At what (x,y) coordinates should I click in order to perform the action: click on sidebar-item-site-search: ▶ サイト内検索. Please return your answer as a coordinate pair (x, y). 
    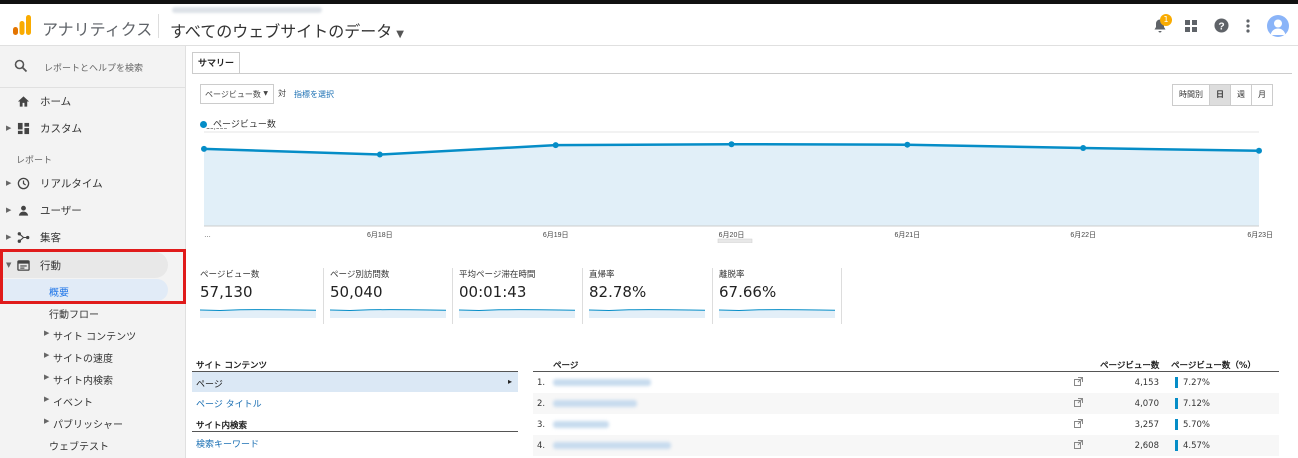
    Looking at the image, I should click on (93, 378).